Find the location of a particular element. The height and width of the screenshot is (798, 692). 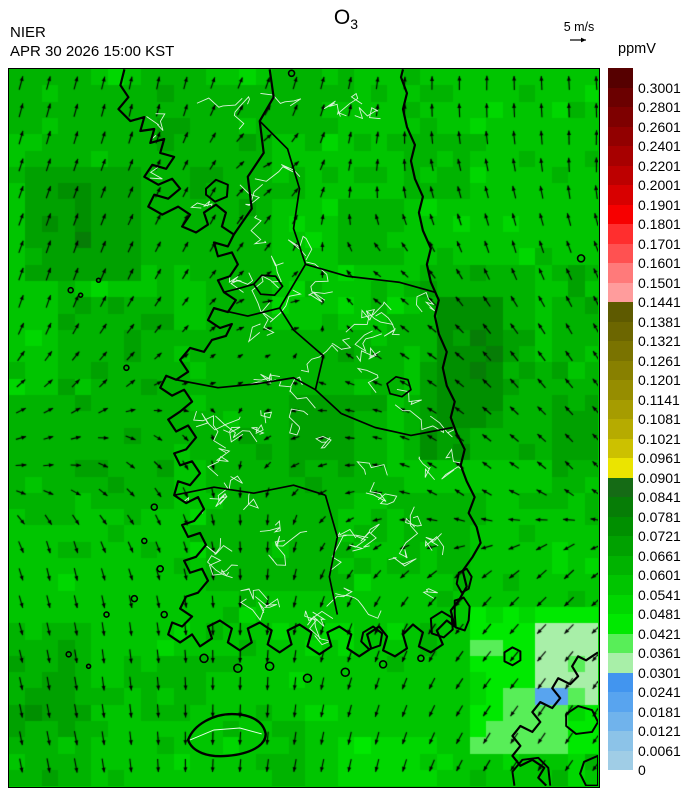

colorbar-tick-label: 0.1261 is located at coordinates (659, 360).